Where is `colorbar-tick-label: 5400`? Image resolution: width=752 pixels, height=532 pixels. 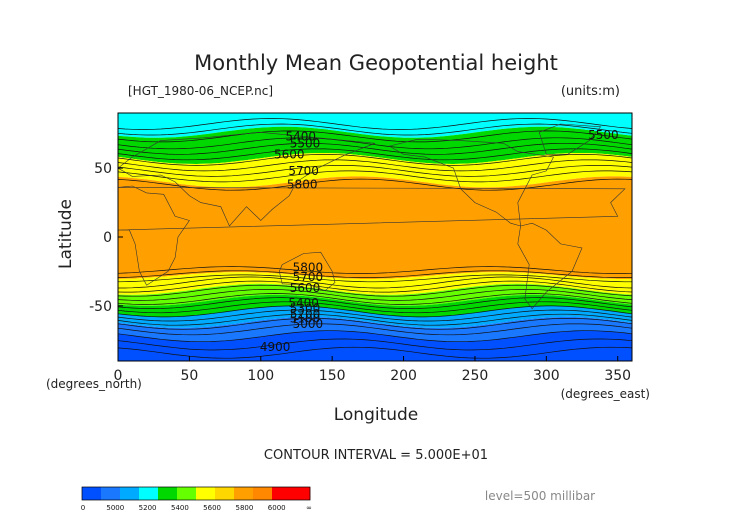
colorbar-tick-label: 5400 is located at coordinates (180, 508).